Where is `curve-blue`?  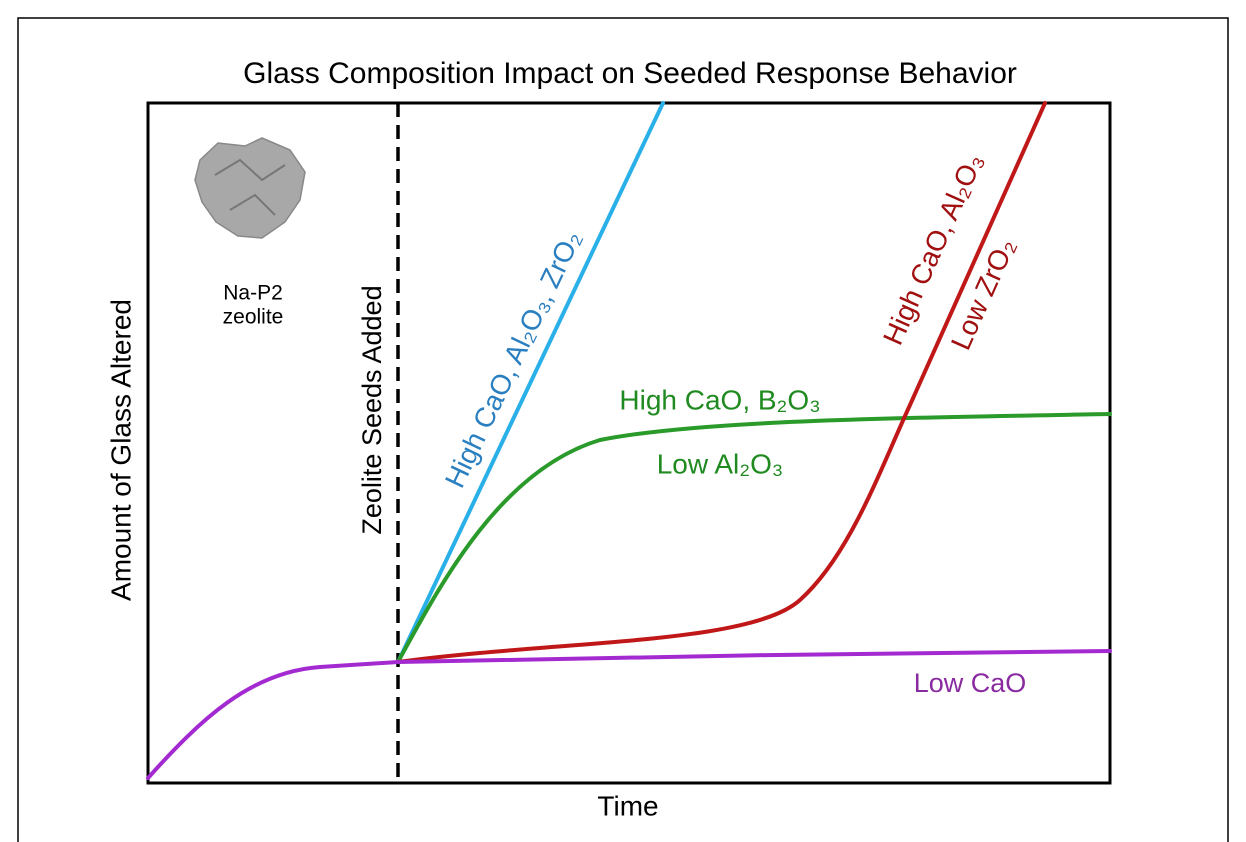 curve-blue is located at coordinates (530, 382).